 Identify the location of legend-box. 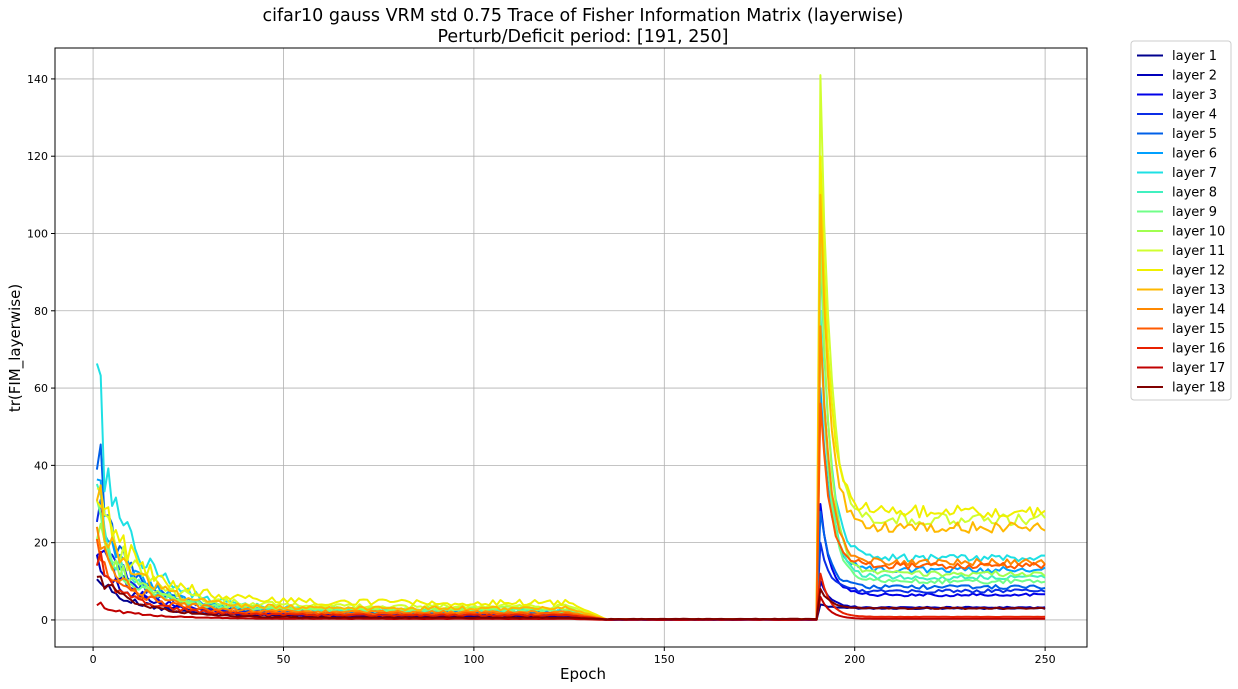
(1181, 220).